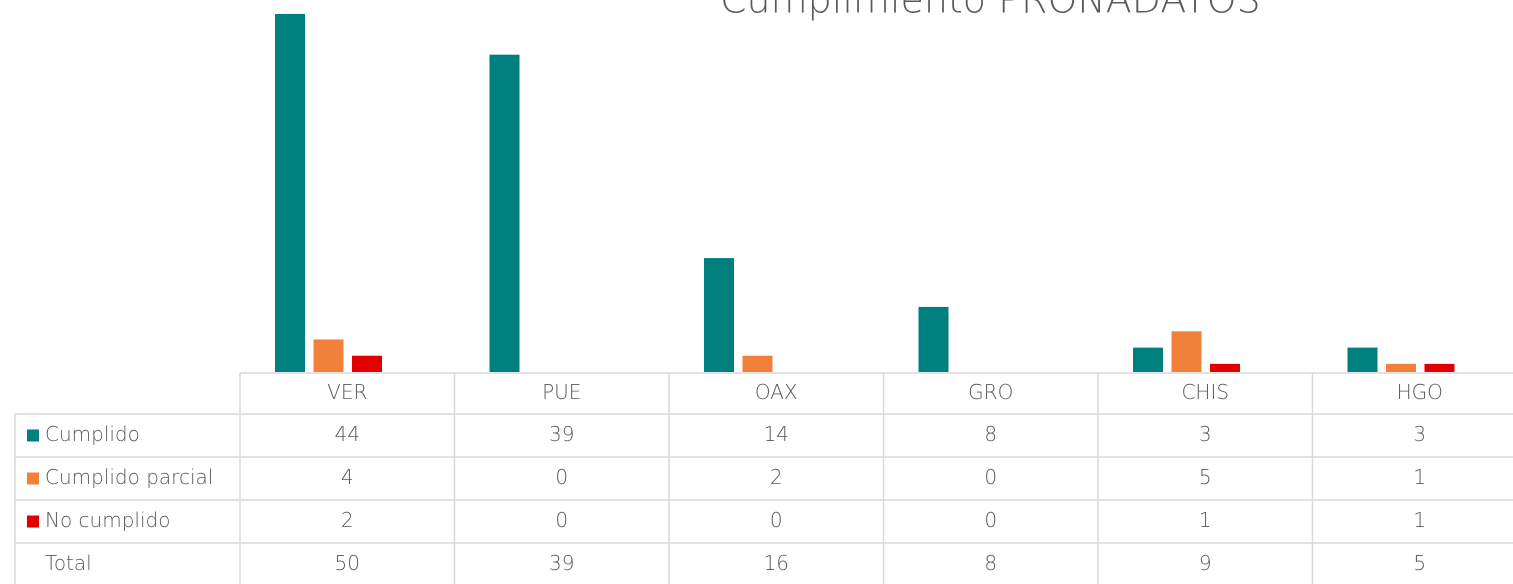  I want to click on category-label: VER, so click(347, 392).